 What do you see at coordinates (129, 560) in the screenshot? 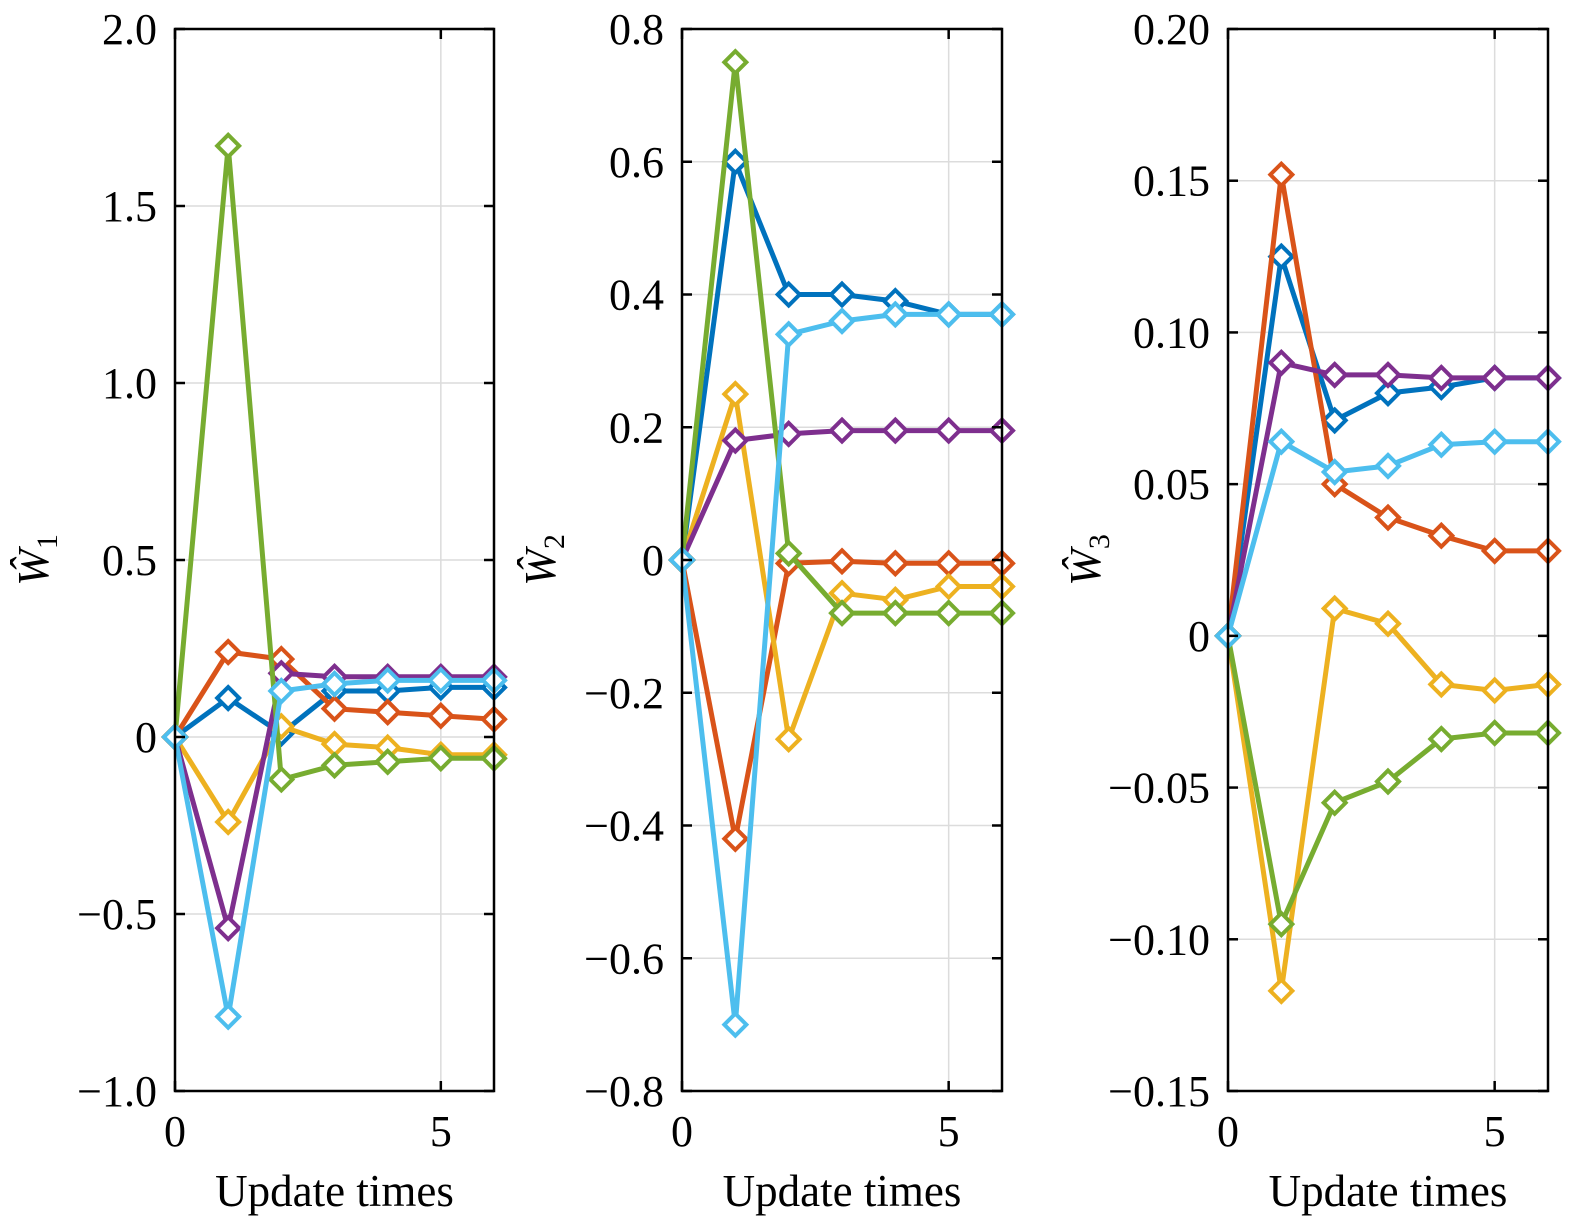
I see `y-tick-label: 0.5` at bounding box center [129, 560].